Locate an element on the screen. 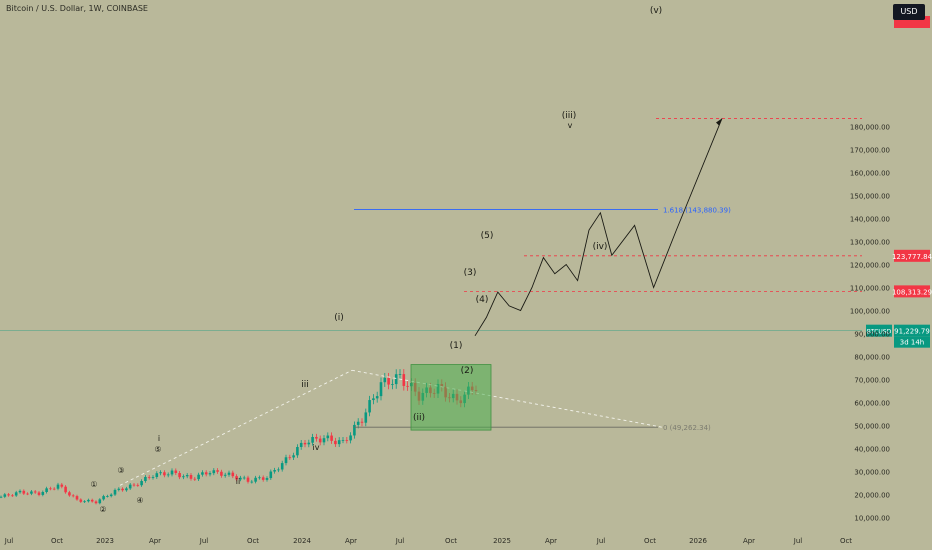  price-tag is located at coordinates (912, 330).